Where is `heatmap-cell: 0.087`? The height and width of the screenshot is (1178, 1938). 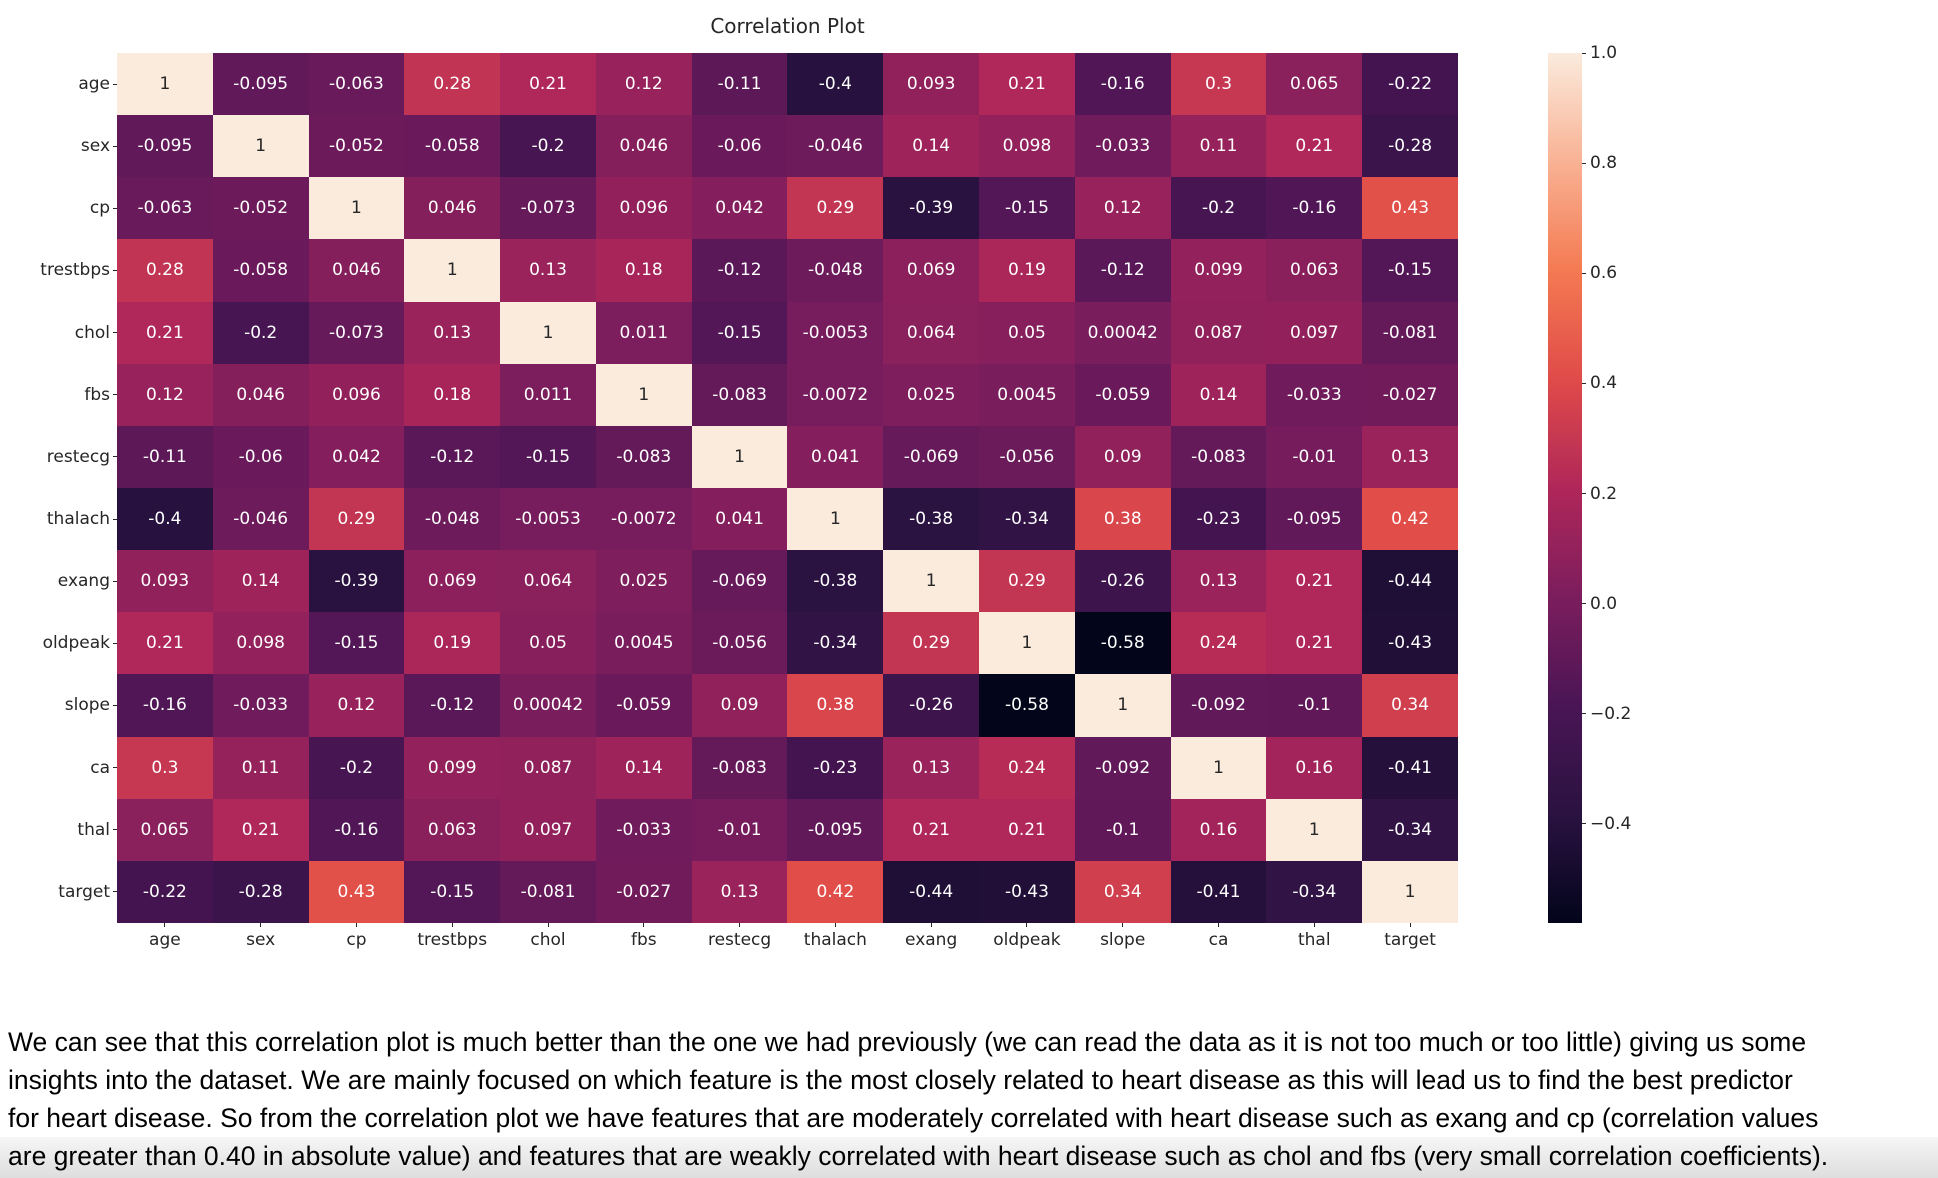
heatmap-cell: 0.087 is located at coordinates (548, 767).